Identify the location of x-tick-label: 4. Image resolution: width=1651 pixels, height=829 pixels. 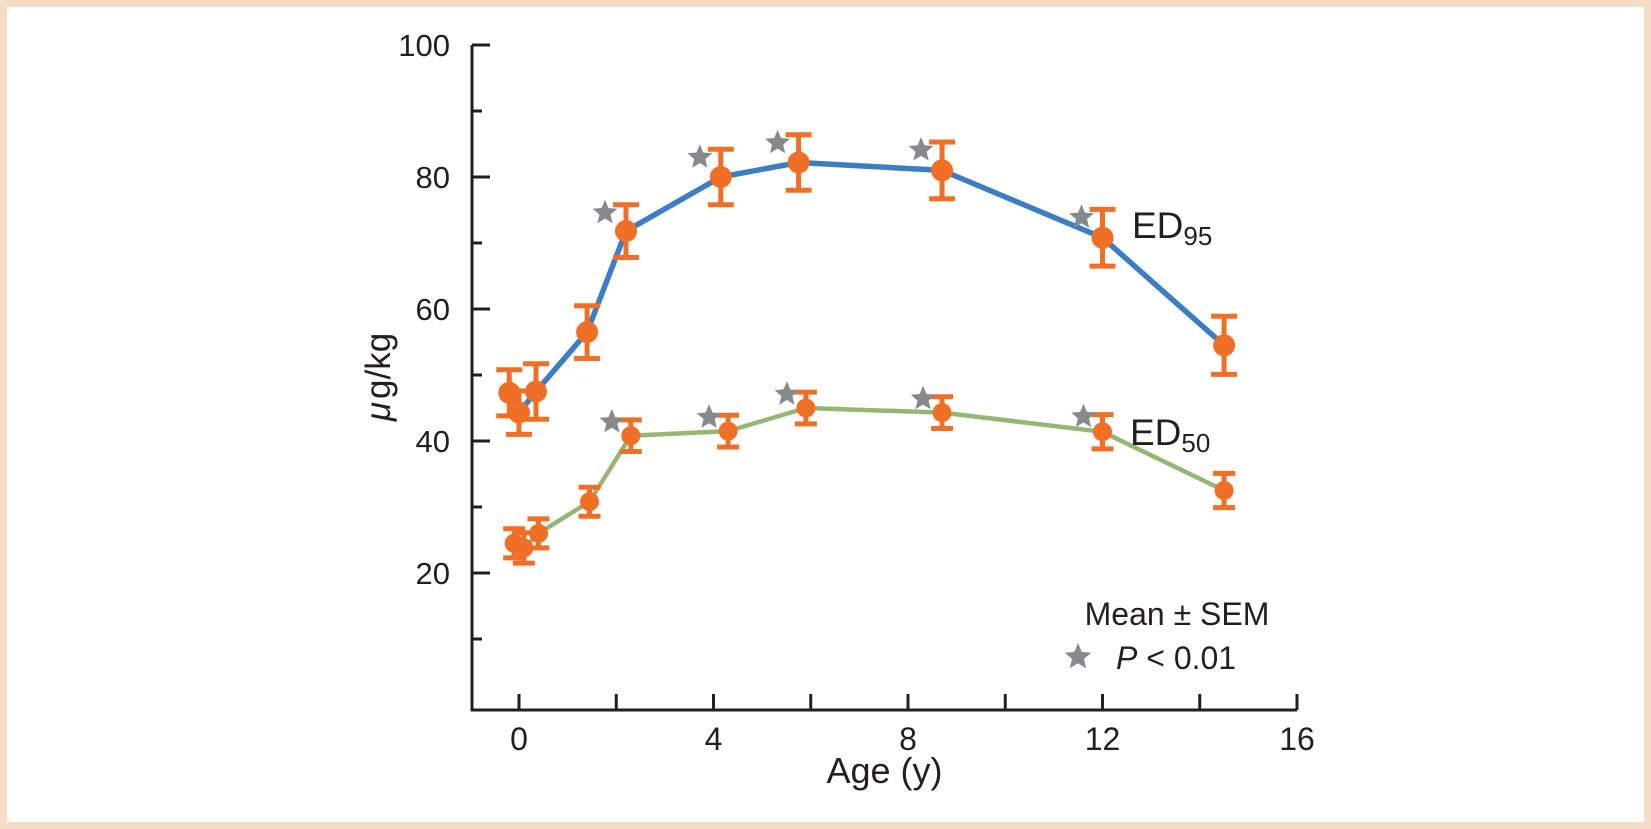
(714, 739).